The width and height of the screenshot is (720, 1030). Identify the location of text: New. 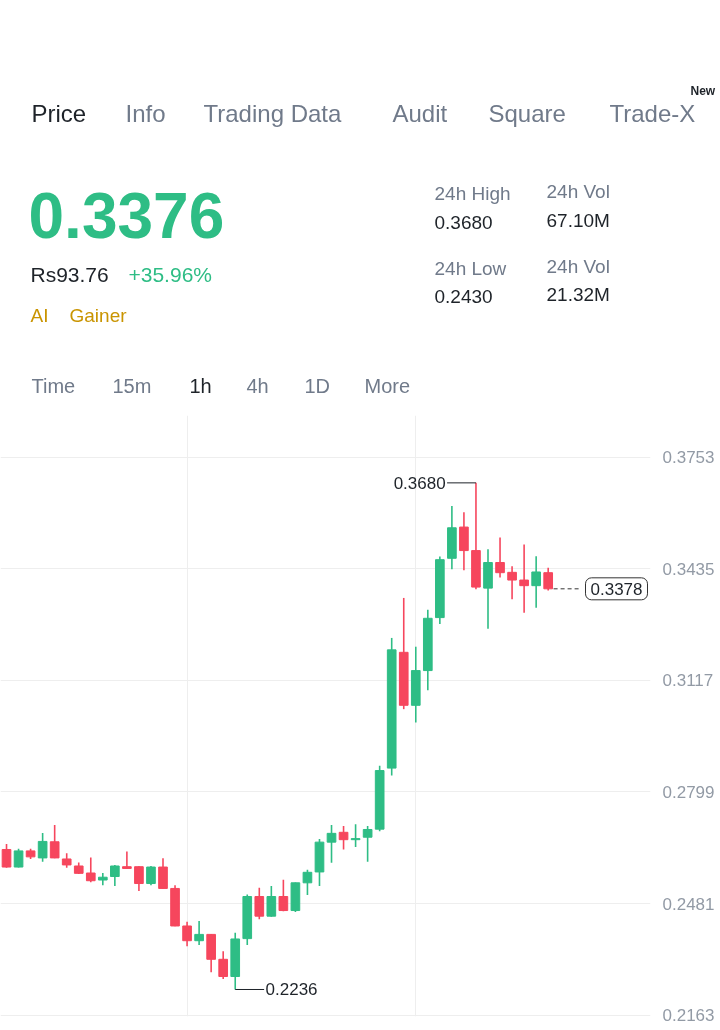
(703, 90).